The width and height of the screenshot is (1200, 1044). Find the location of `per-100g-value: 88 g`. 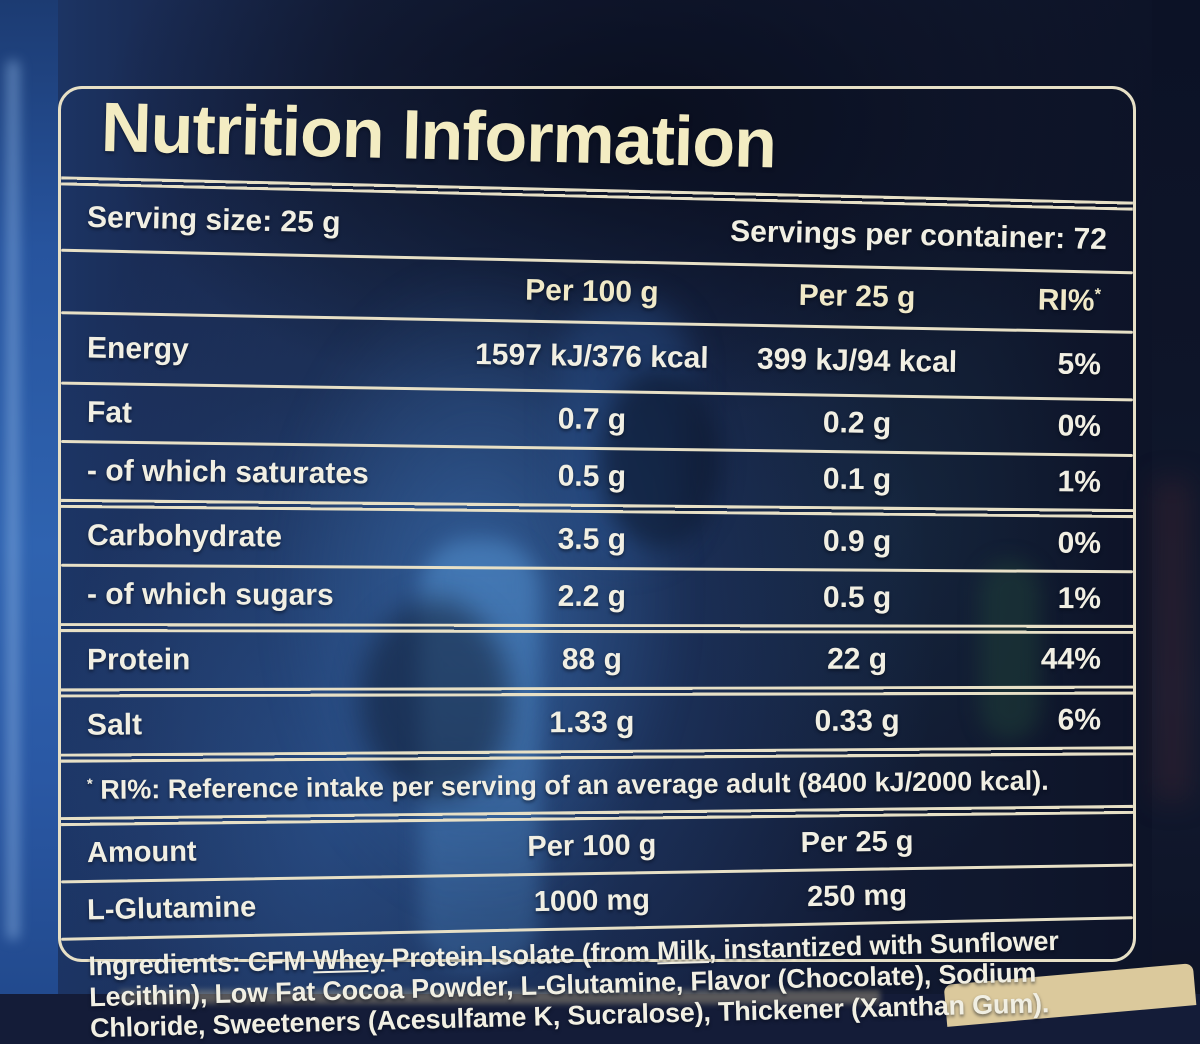

per-100g-value: 88 g is located at coordinates (591, 659).